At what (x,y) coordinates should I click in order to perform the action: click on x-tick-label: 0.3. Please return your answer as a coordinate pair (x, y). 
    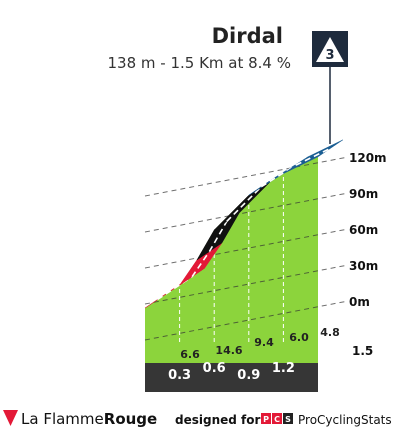
    Looking at the image, I should click on (179, 375).